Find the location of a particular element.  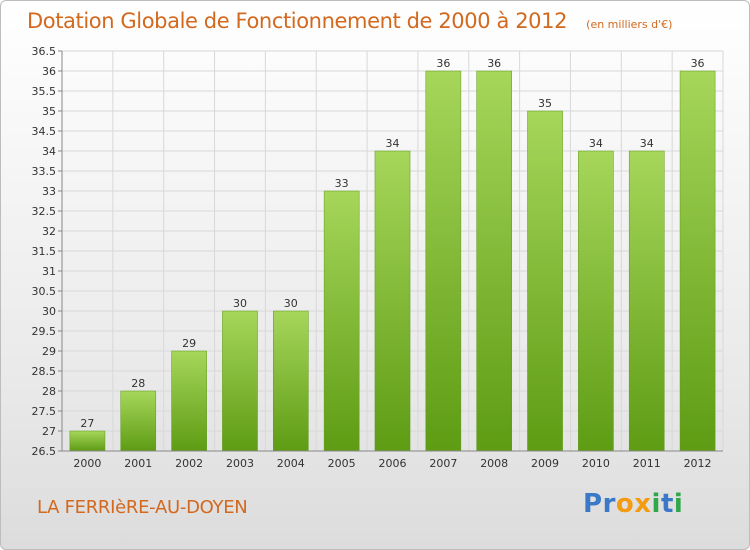

x-tick-label: 2001 is located at coordinates (138, 463).